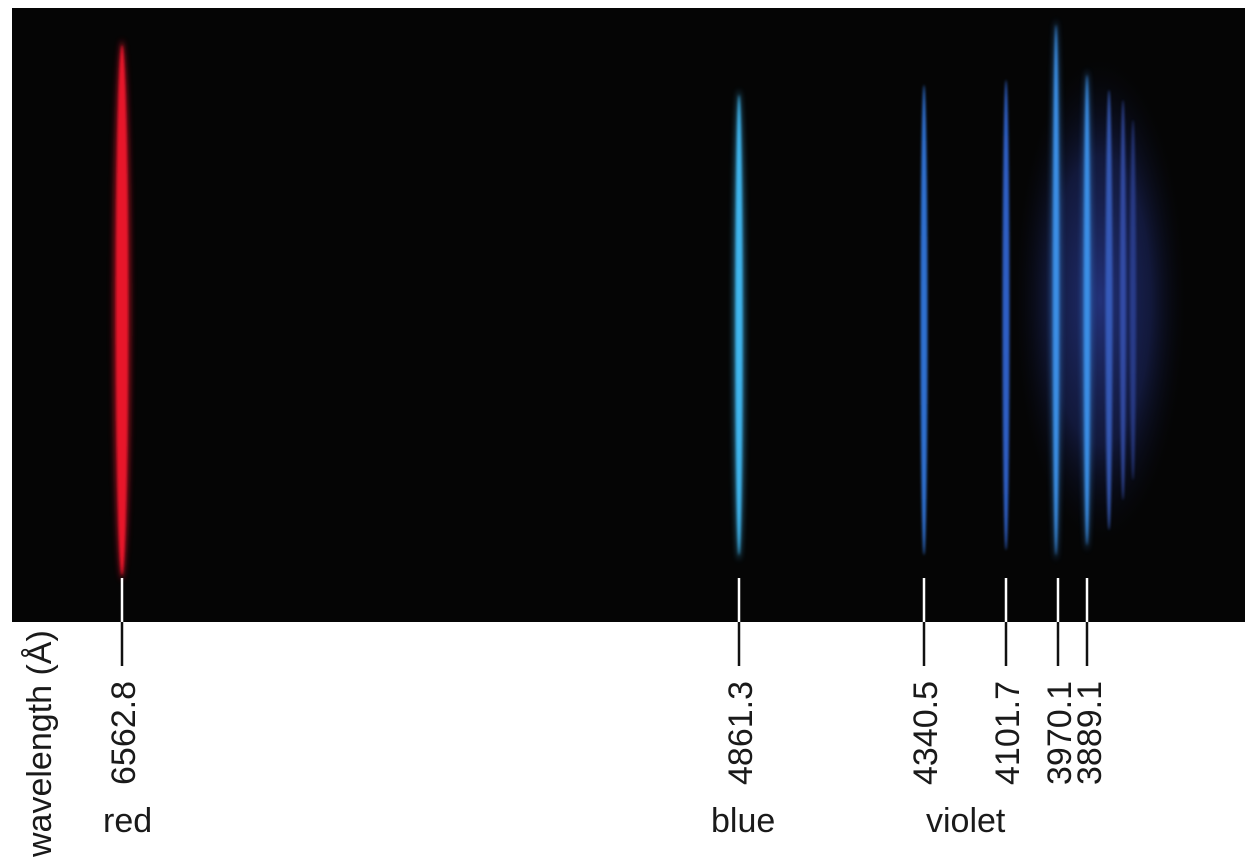  I want to click on wavelength-label: 4340.5, so click(926, 733).